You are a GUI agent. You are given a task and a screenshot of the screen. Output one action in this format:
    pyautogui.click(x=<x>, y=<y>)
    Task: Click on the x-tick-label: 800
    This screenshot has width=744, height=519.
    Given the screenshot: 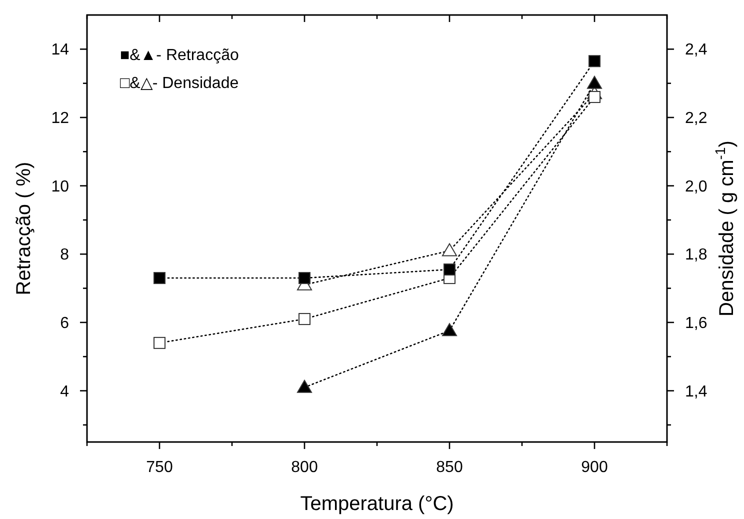 What is the action you would take?
    pyautogui.click(x=304, y=467)
    